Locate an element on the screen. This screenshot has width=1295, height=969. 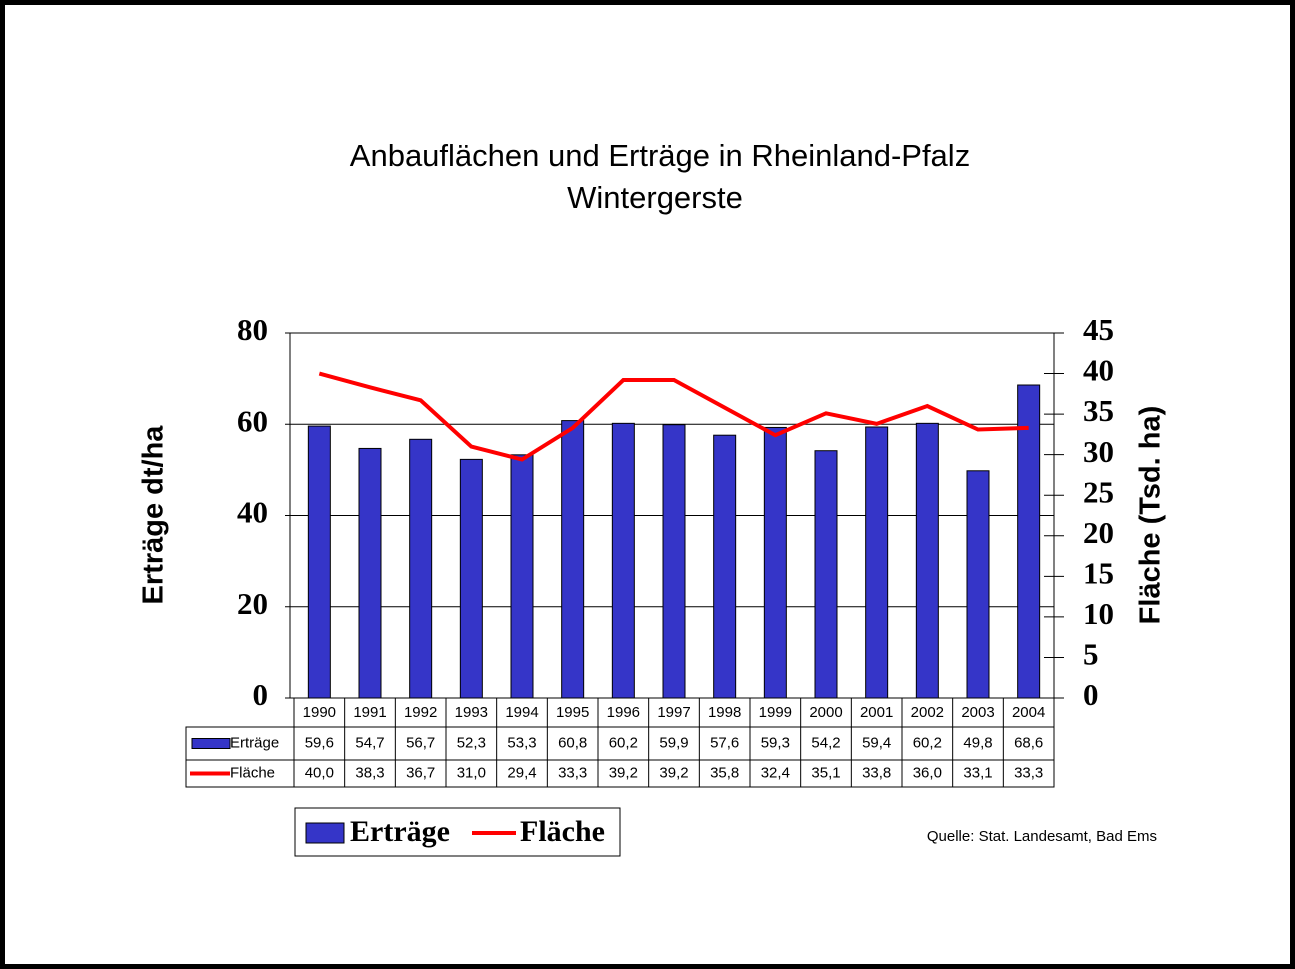
source-note: Quelle: Stat. Landesamt, Bad Ems is located at coordinates (1042, 836).